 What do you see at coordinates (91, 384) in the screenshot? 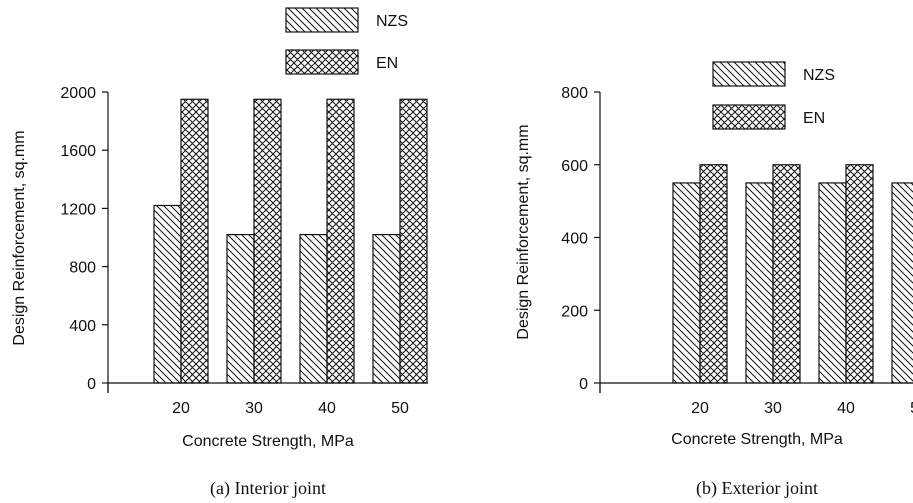
I see `y-tick-label-a: 0` at bounding box center [91, 384].